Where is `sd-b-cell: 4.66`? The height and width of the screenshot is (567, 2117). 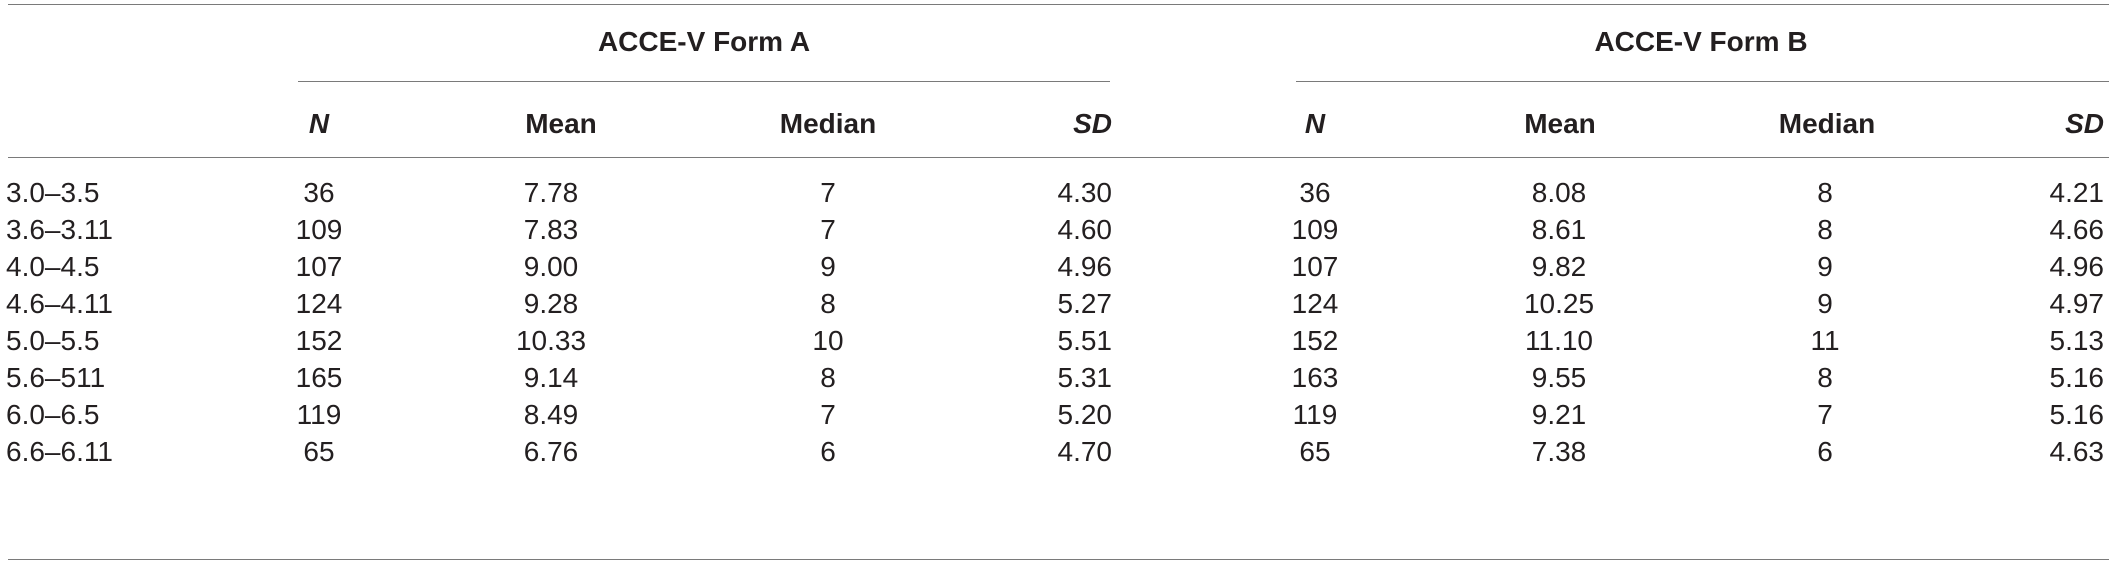 sd-b-cell: 4.66 is located at coordinates (2077, 229).